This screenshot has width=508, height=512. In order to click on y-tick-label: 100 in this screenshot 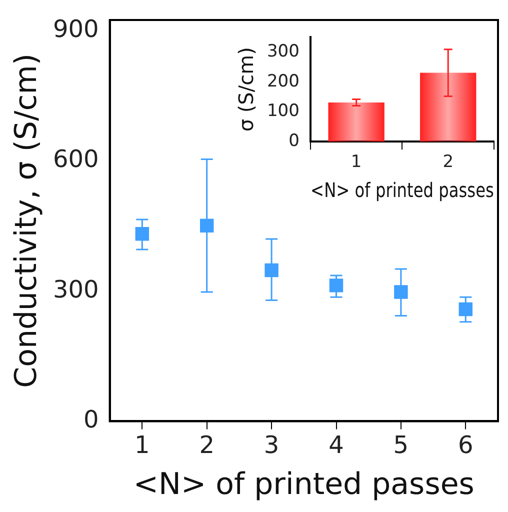, I will do `click(283, 111)`.